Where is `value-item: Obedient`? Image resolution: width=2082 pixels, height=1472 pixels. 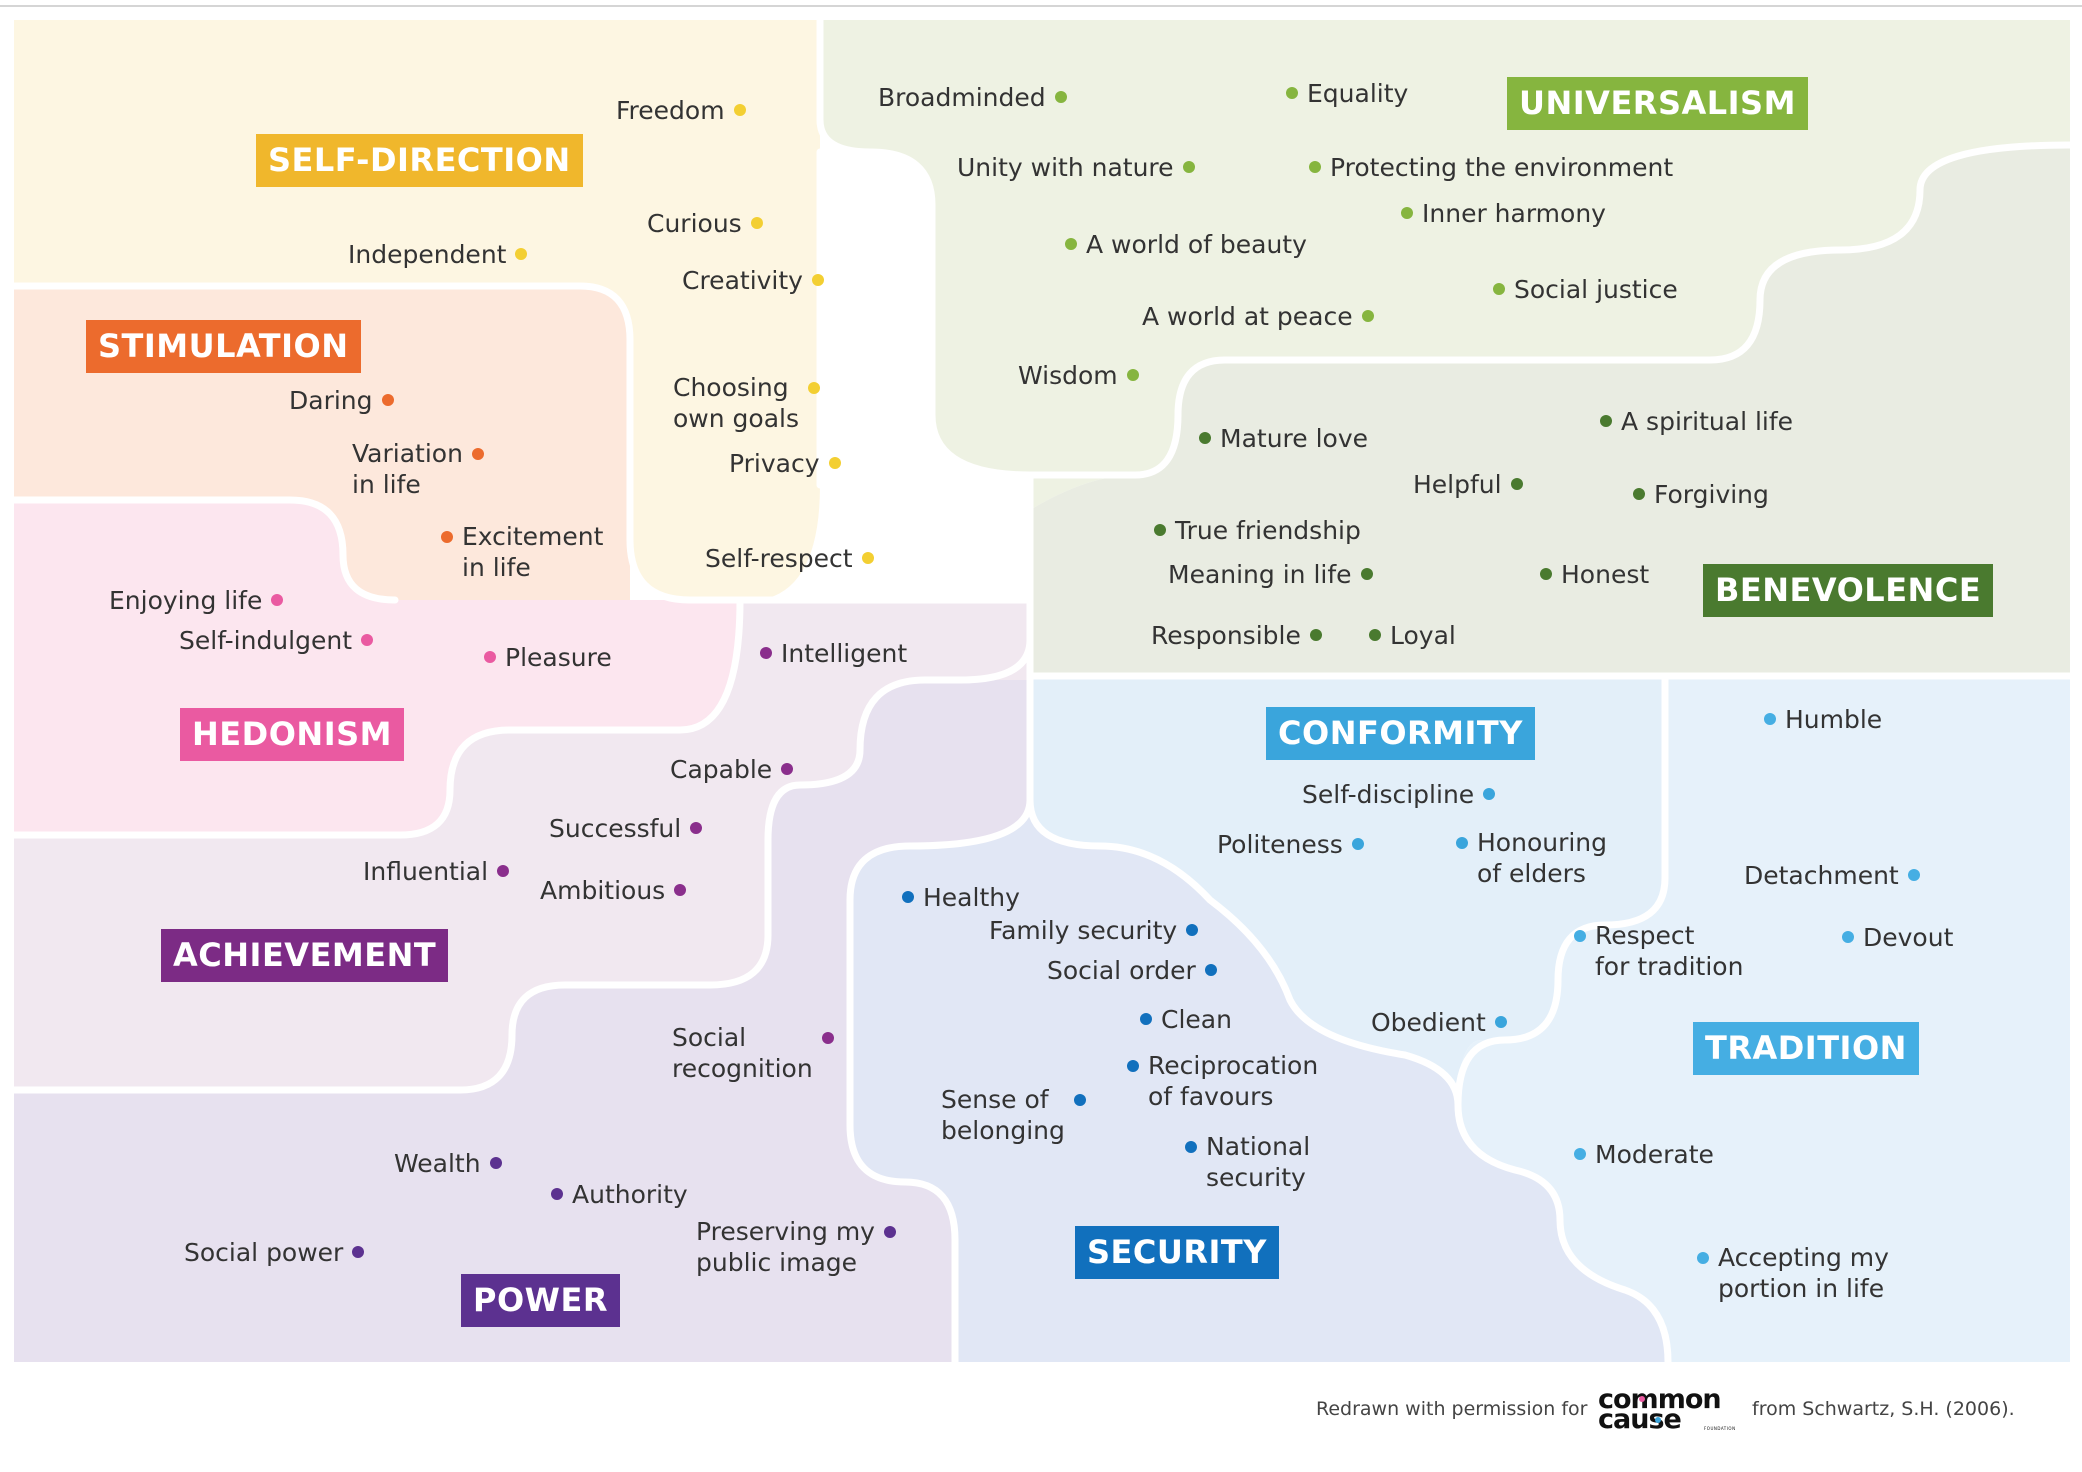
value-item: Obedient is located at coordinates (1439, 1021).